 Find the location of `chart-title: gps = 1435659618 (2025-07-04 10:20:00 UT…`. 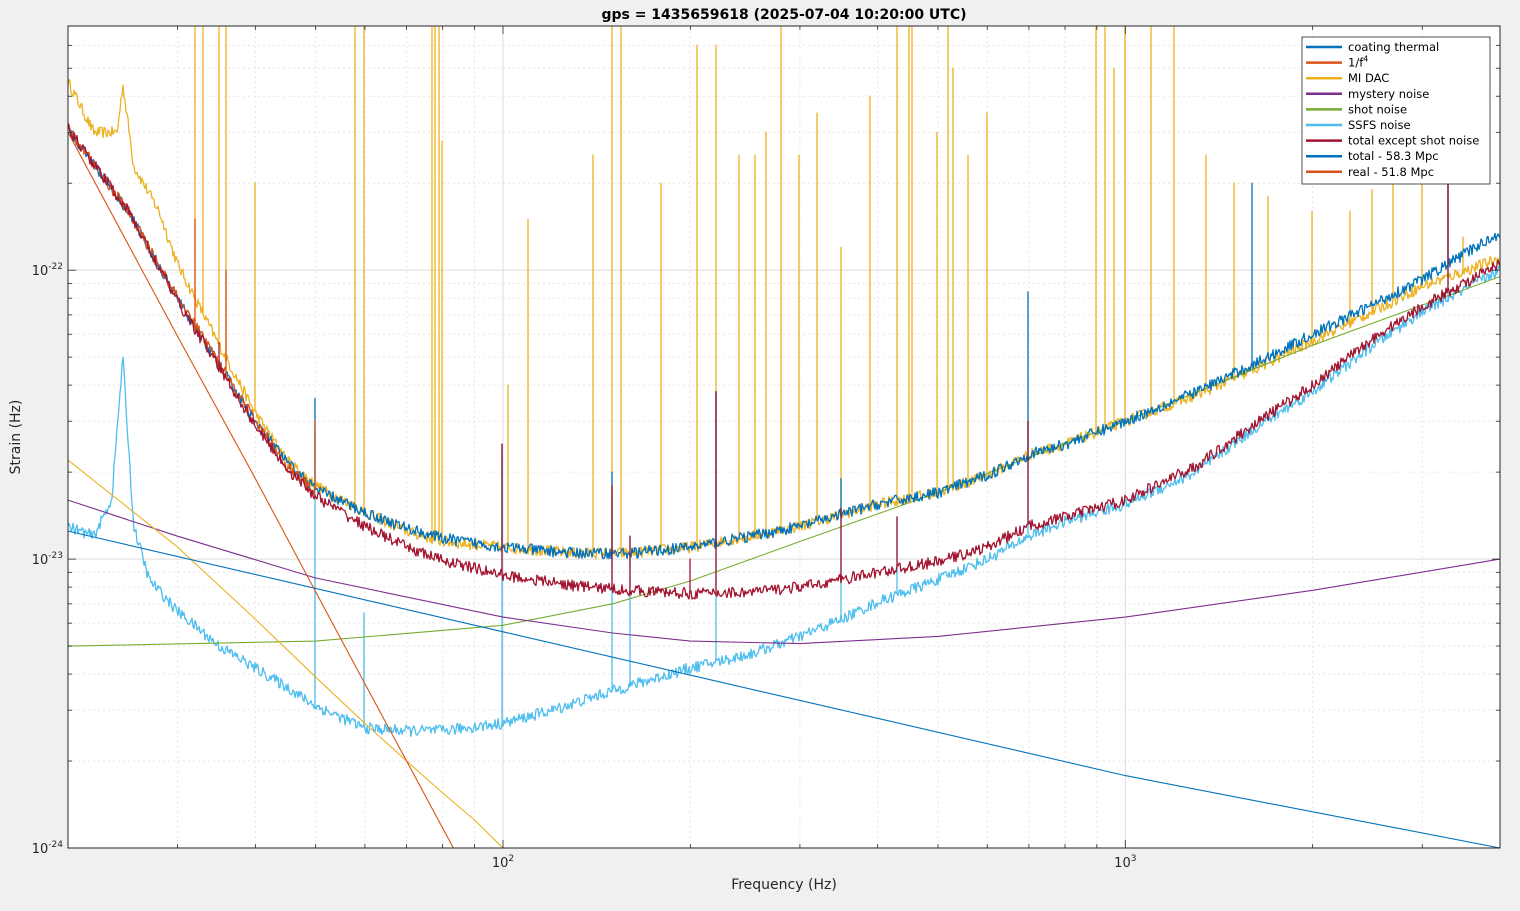

chart-title: gps = 1435659618 (2025-07-04 10:20:00 UT… is located at coordinates (783, 15).